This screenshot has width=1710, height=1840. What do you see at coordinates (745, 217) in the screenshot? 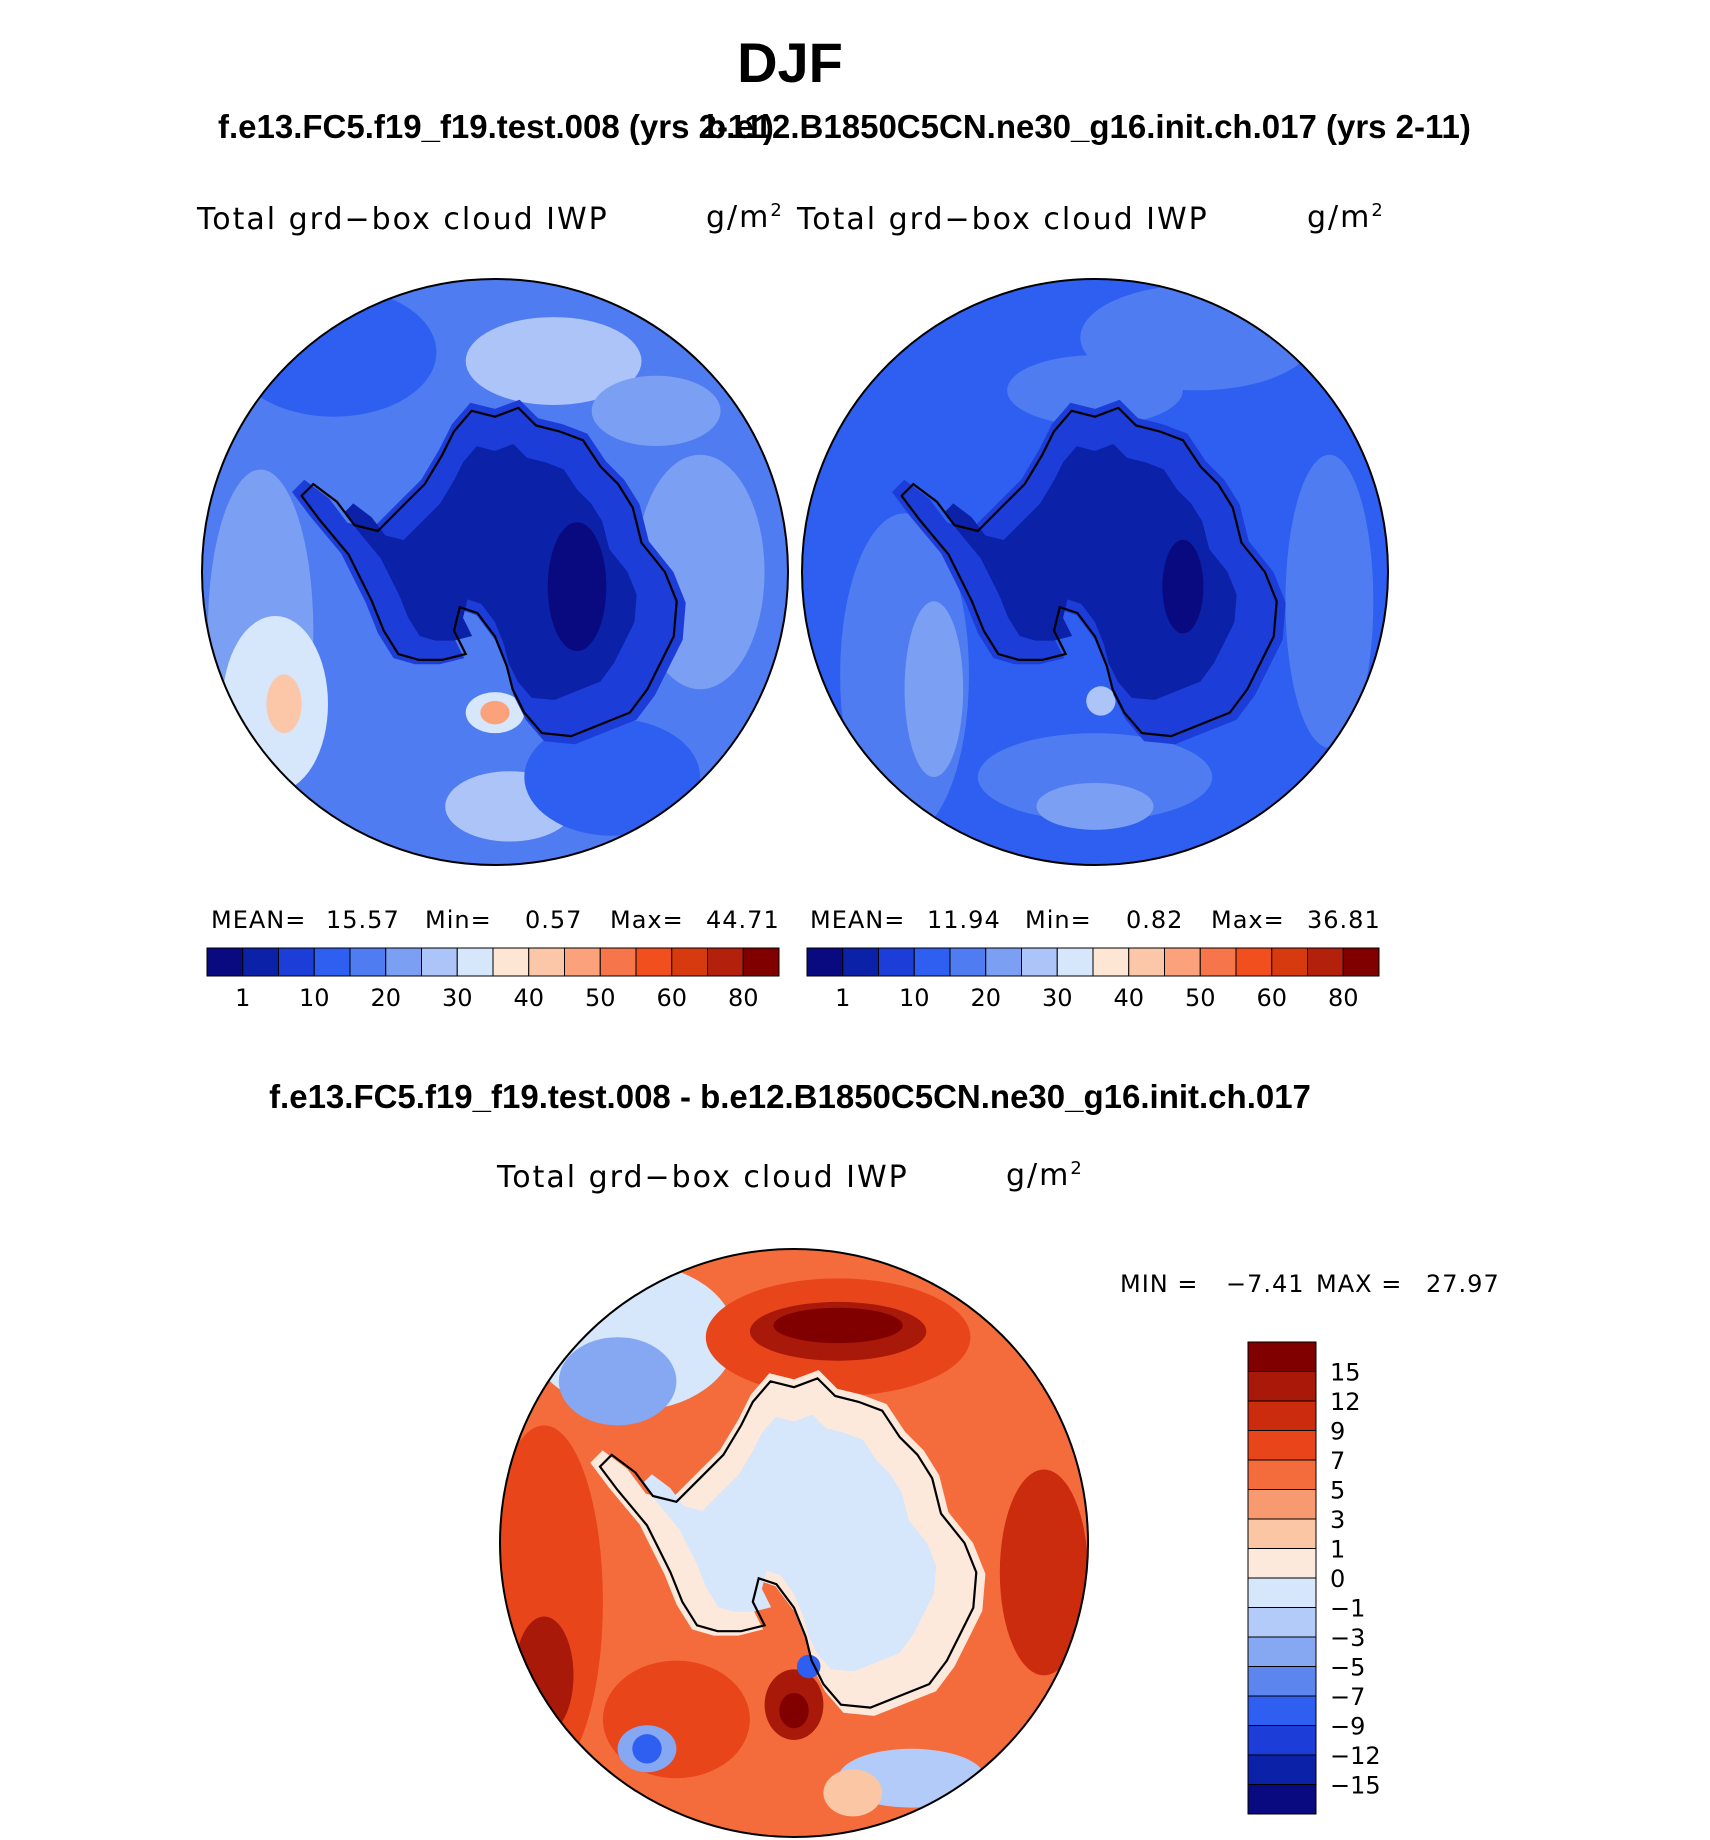
I see `case1-units: g/m2` at bounding box center [745, 217].